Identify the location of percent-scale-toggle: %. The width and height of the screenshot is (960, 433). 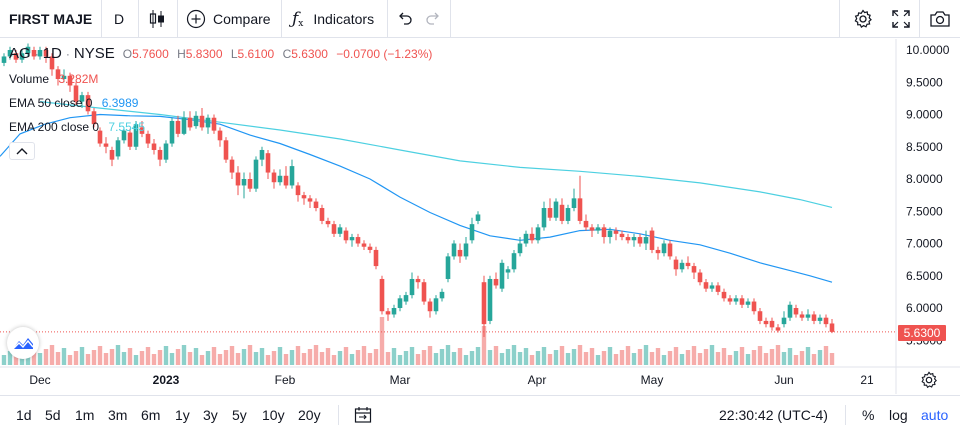
(868, 415).